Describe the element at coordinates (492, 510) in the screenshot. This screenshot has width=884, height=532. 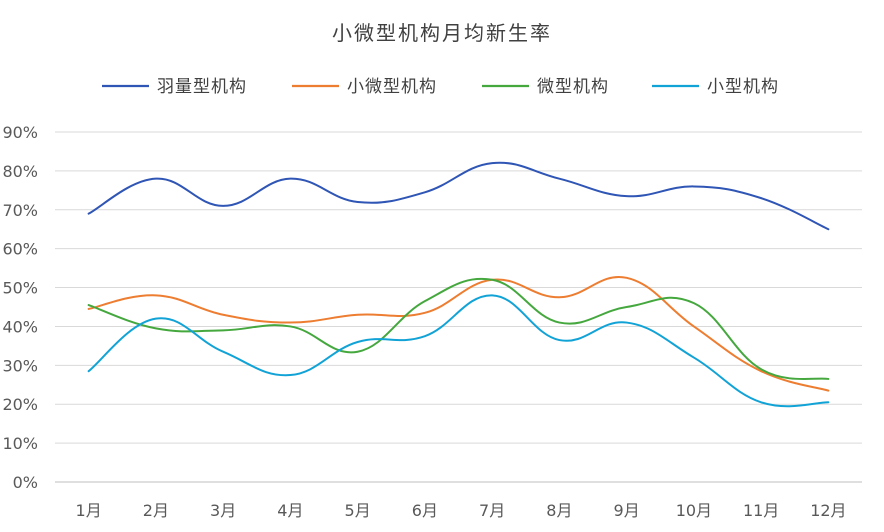
I see `x-tick-label: 7月` at that location.